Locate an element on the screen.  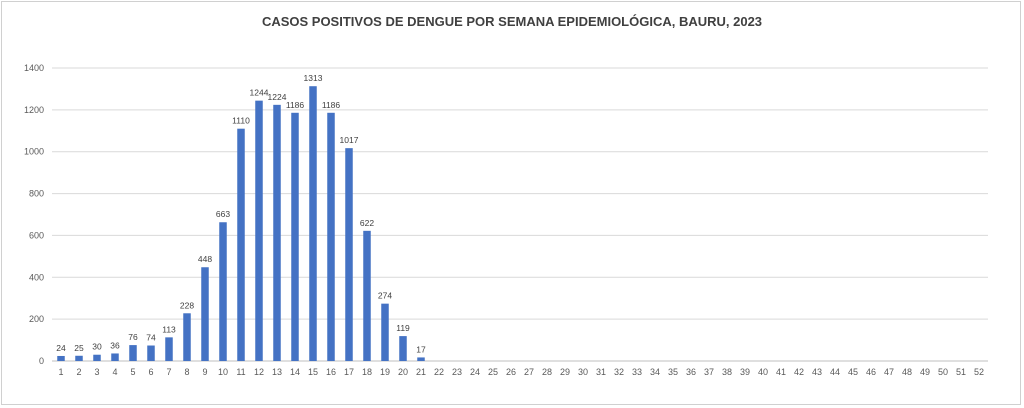
x-tick-label: 2 is located at coordinates (78, 372).